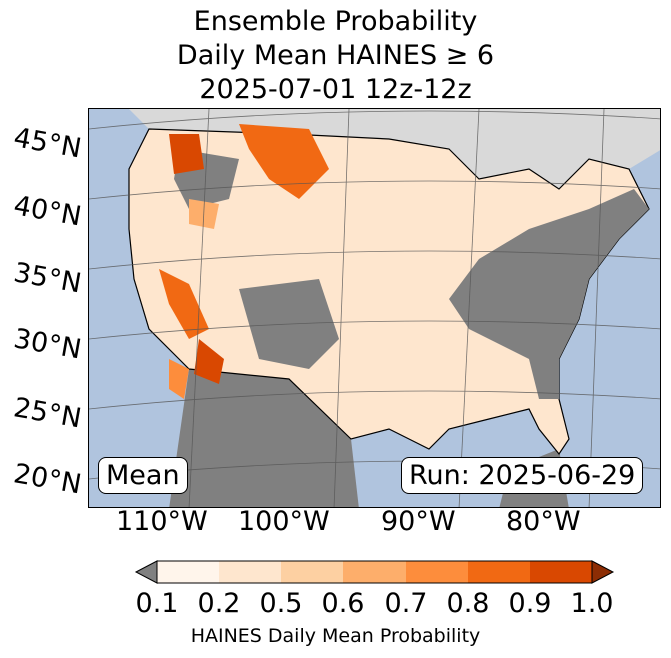 The image size is (671, 658). I want to click on lat-label-30: 30°N, so click(47, 344).